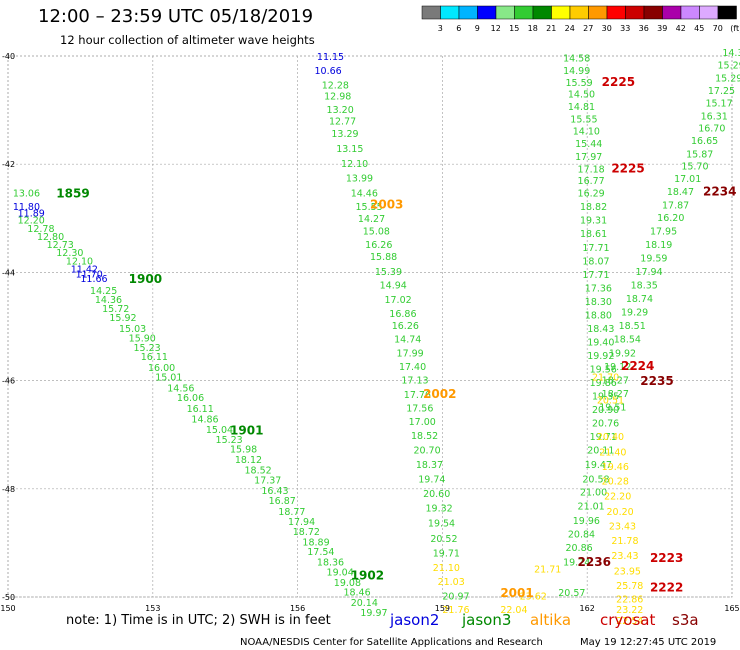 The image size is (740, 650). What do you see at coordinates (648, 272) in the screenshot?
I see `wave-height-value: 17.94` at bounding box center [648, 272].